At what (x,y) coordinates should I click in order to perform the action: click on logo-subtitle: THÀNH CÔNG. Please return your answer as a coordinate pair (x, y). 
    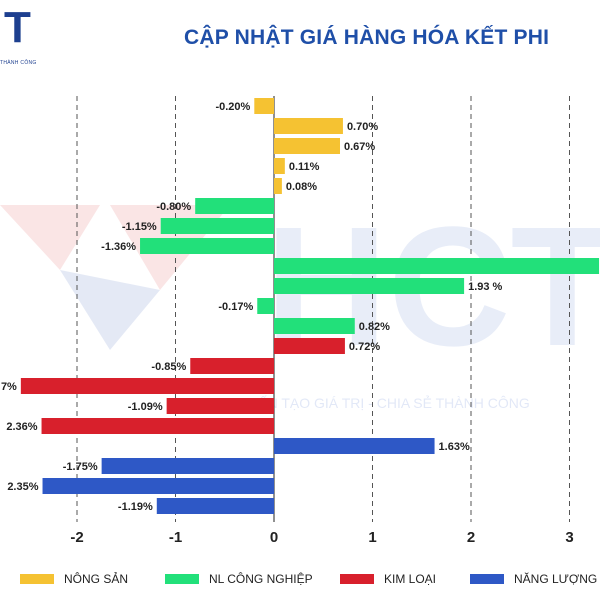
    Looking at the image, I should click on (18, 63).